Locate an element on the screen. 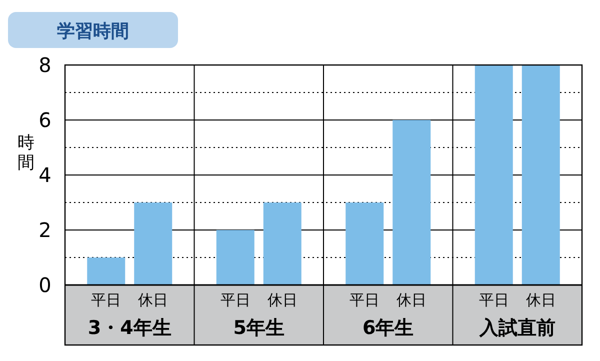 Image resolution: width=600 pixels, height=361 pixels. y-tick-label: 4 is located at coordinates (45, 175).